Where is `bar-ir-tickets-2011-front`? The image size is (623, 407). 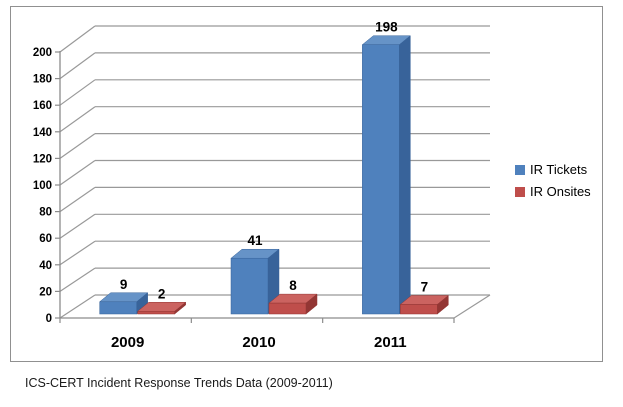
bar-ir-tickets-2011-front is located at coordinates (381, 179).